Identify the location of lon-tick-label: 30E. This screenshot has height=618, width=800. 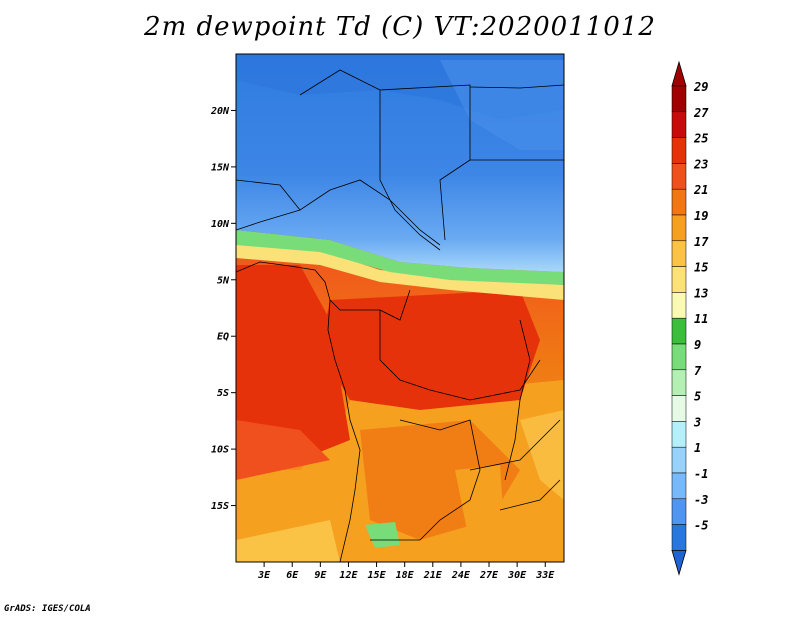
(517, 575).